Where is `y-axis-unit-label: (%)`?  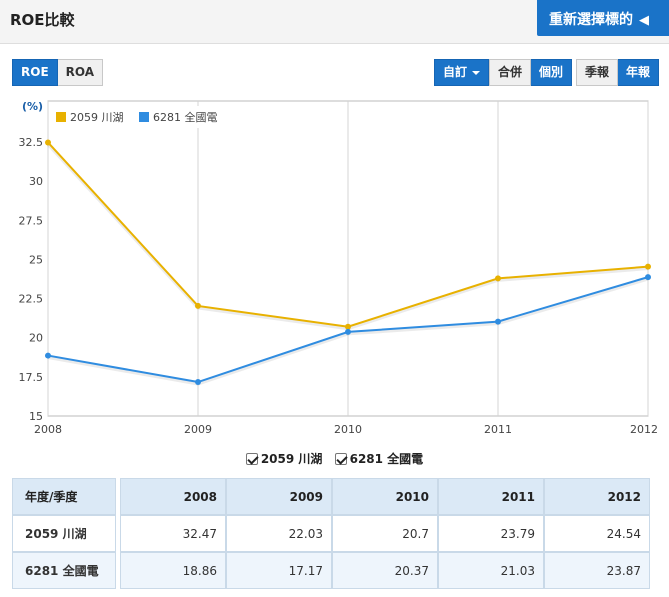 y-axis-unit-label: (%) is located at coordinates (32, 106).